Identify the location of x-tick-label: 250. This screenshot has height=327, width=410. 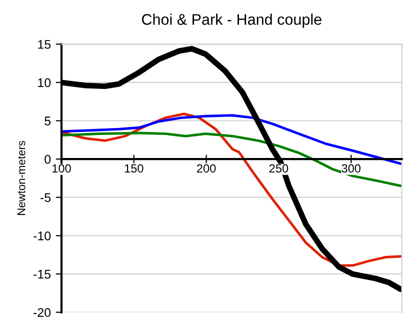
(278, 168).